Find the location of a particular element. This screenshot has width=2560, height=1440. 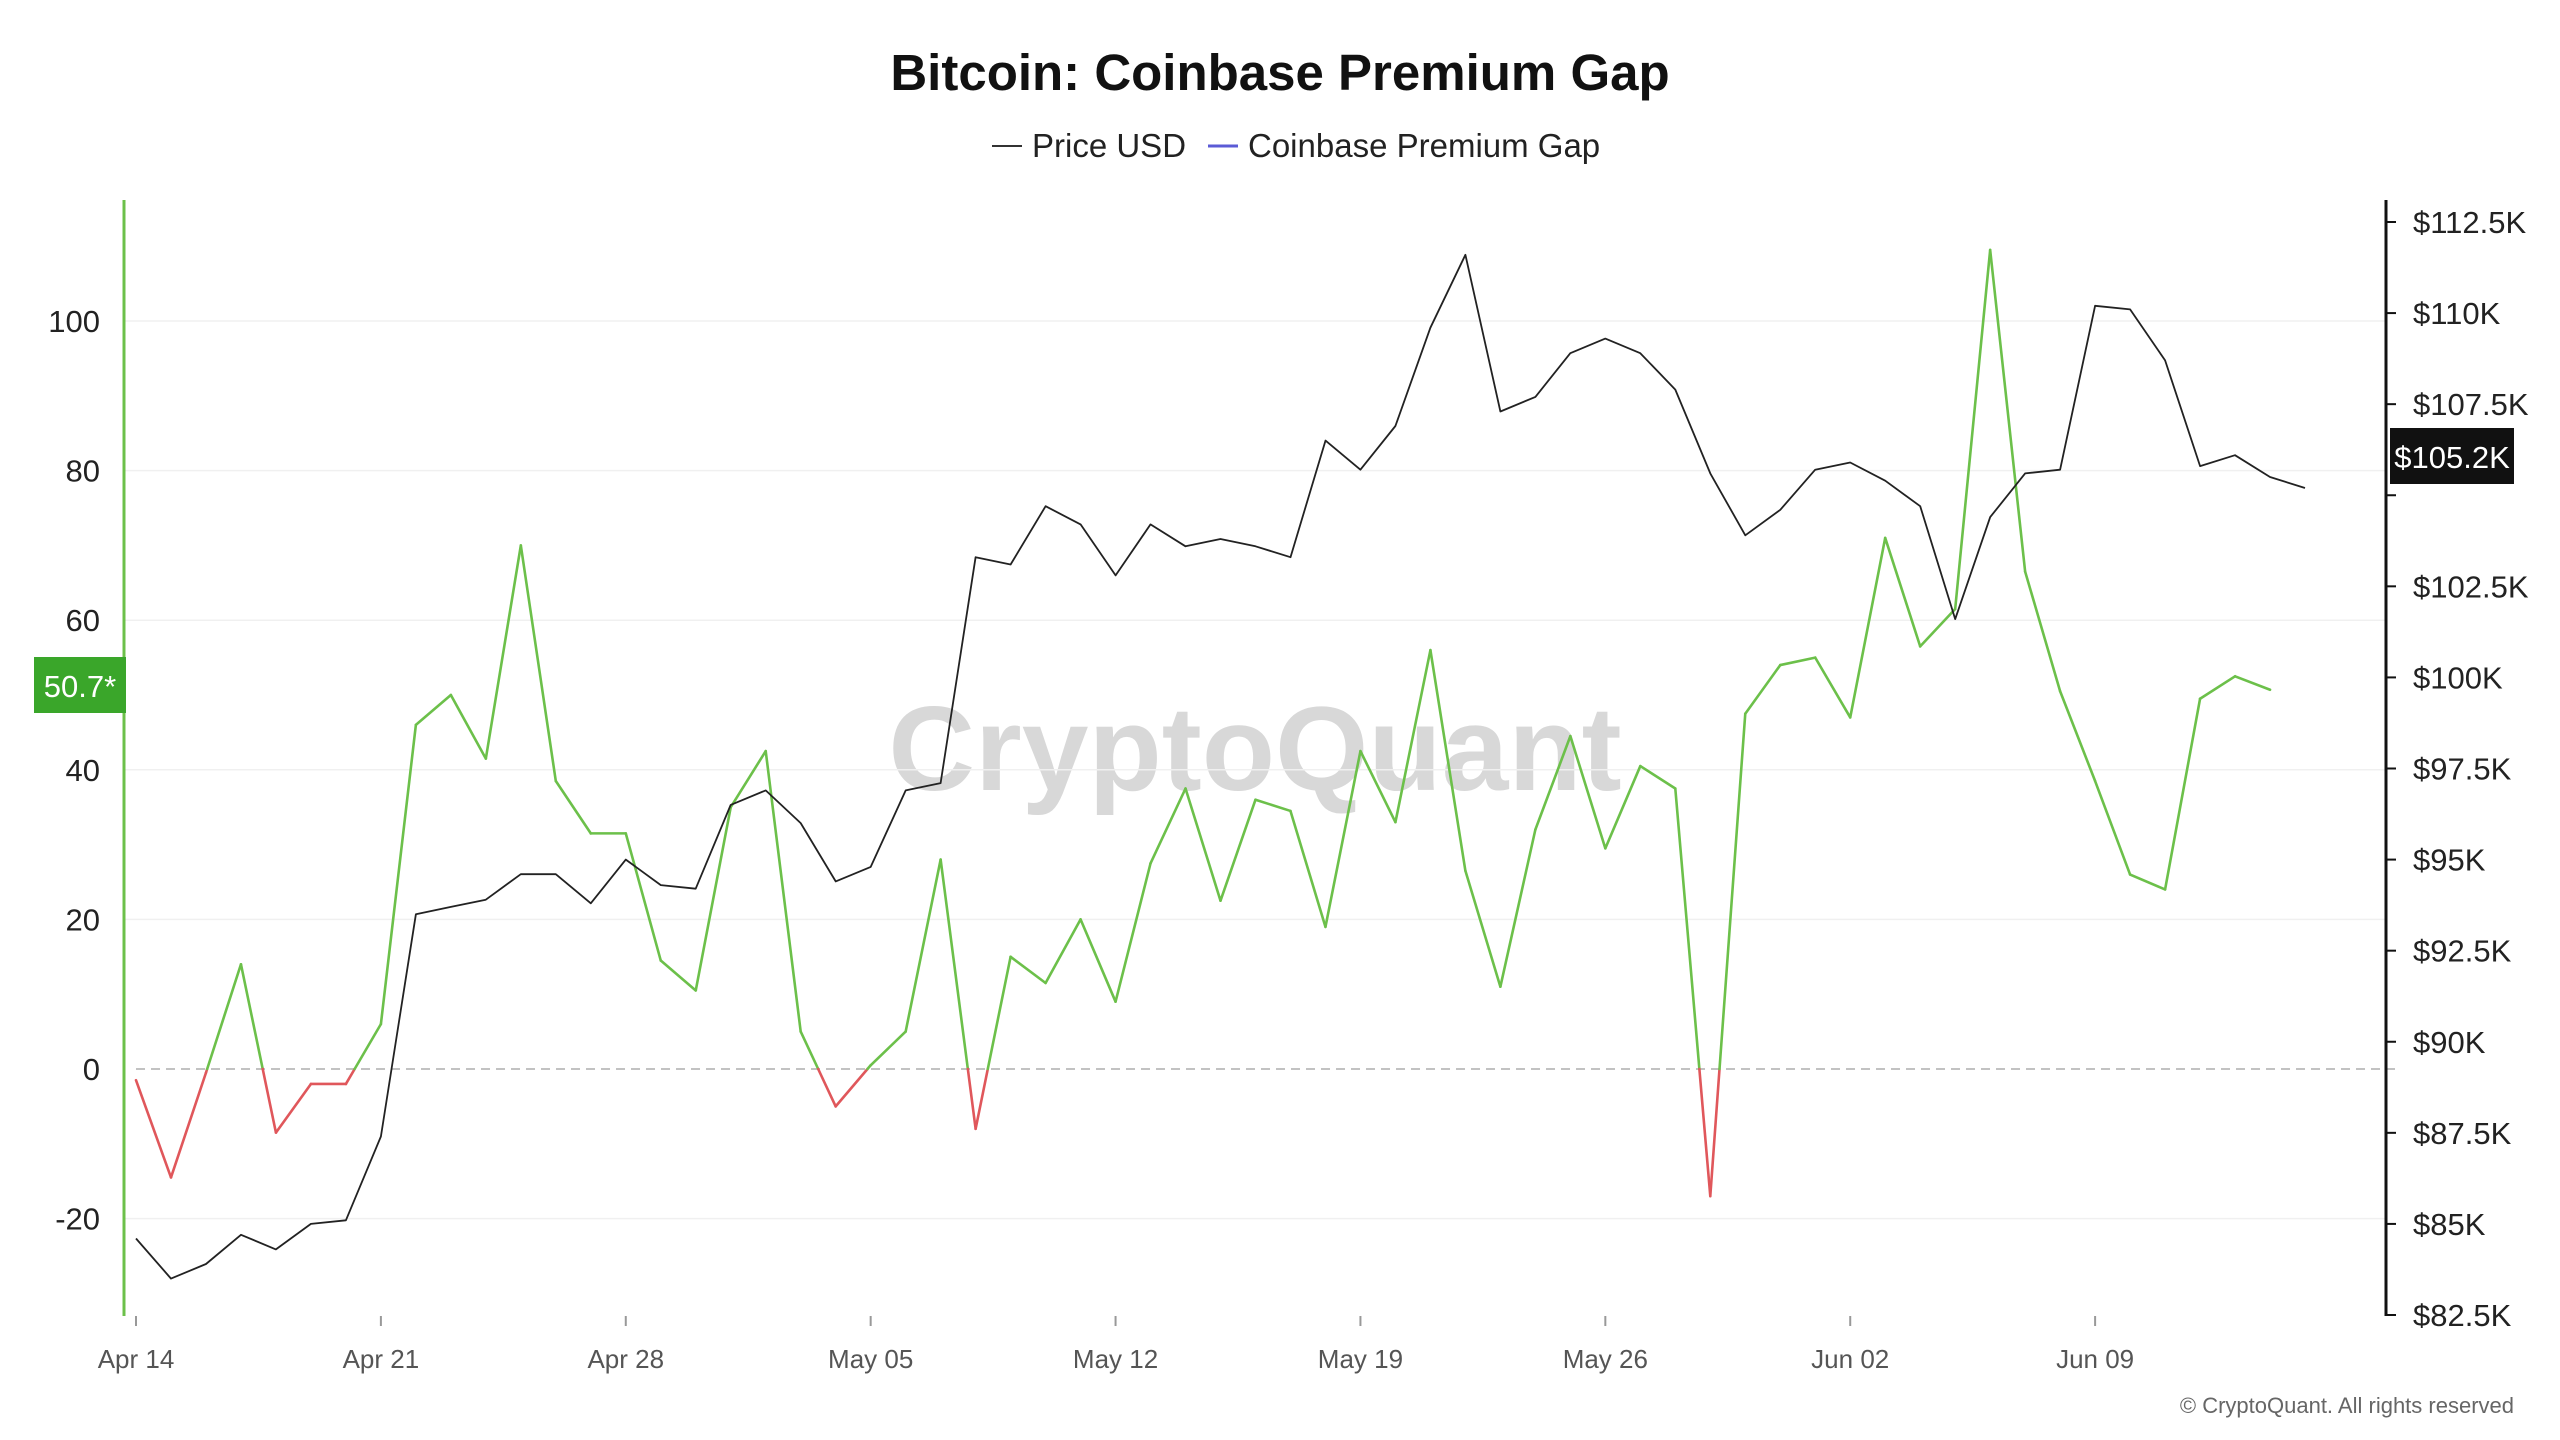

current-price-badge-bg is located at coordinates (2452, 456).